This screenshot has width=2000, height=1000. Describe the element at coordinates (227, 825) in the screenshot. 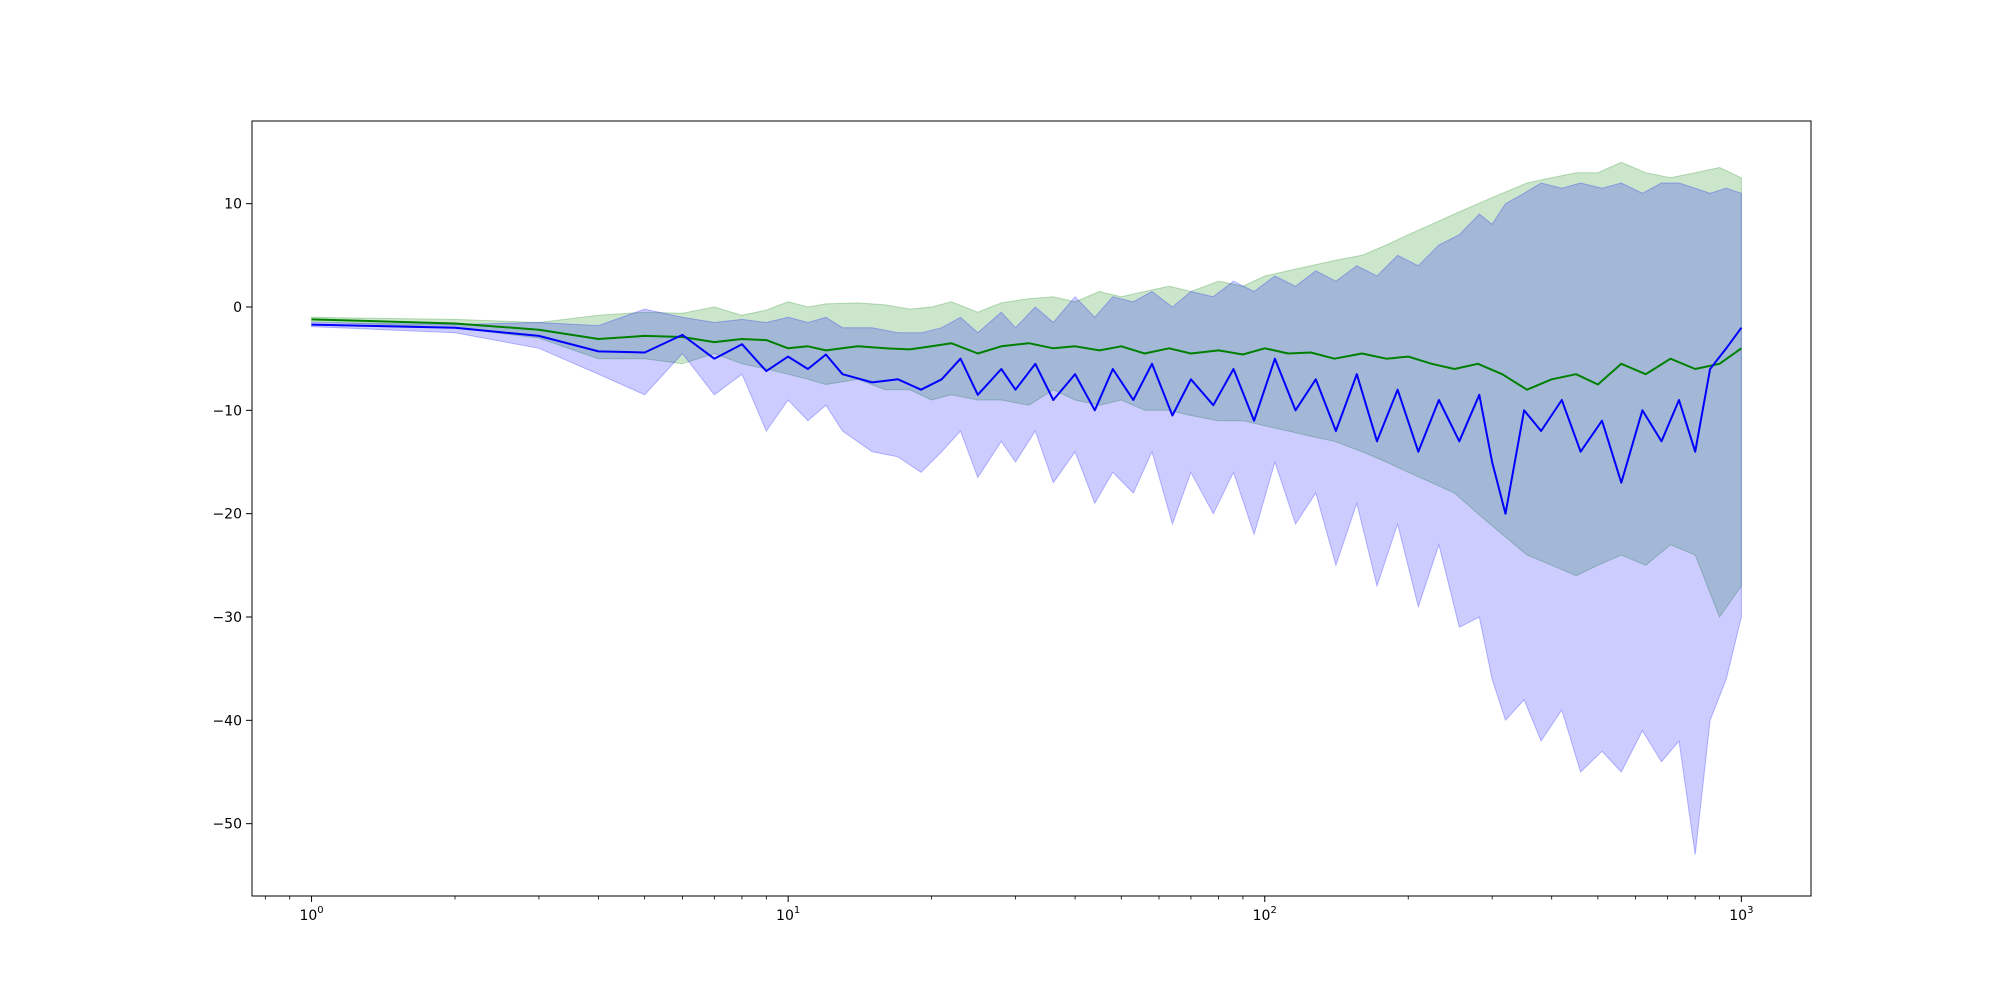

I see `y-tick-label-6: −50` at that location.